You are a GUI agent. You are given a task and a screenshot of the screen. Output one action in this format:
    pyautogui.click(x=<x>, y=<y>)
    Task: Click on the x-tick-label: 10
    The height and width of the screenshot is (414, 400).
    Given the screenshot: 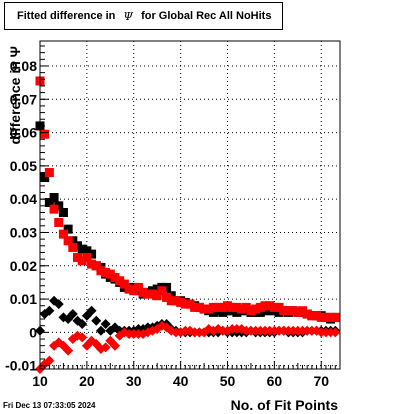 What is the action you would take?
    pyautogui.click(x=40, y=381)
    